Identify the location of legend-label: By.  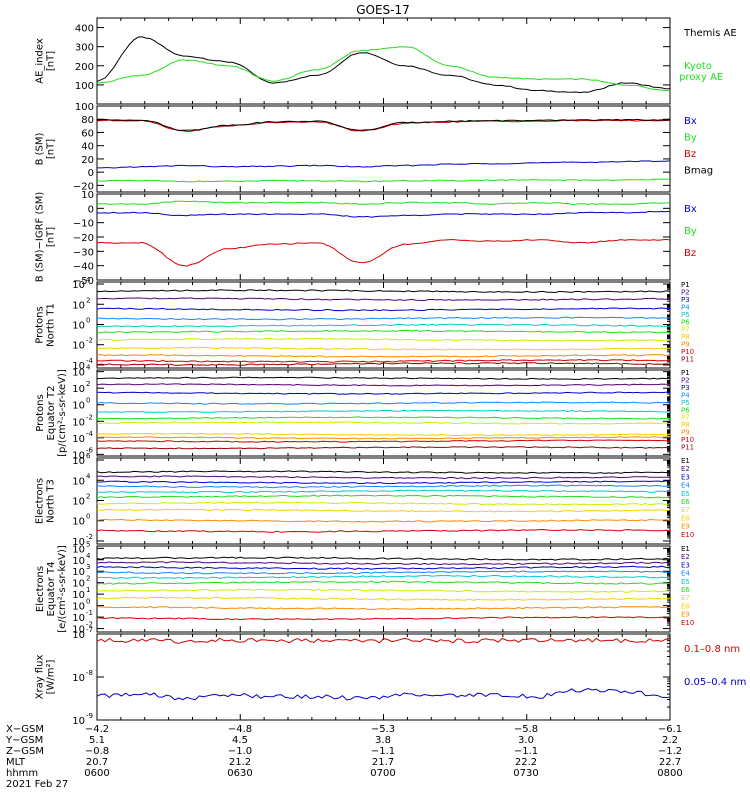
(690, 138).